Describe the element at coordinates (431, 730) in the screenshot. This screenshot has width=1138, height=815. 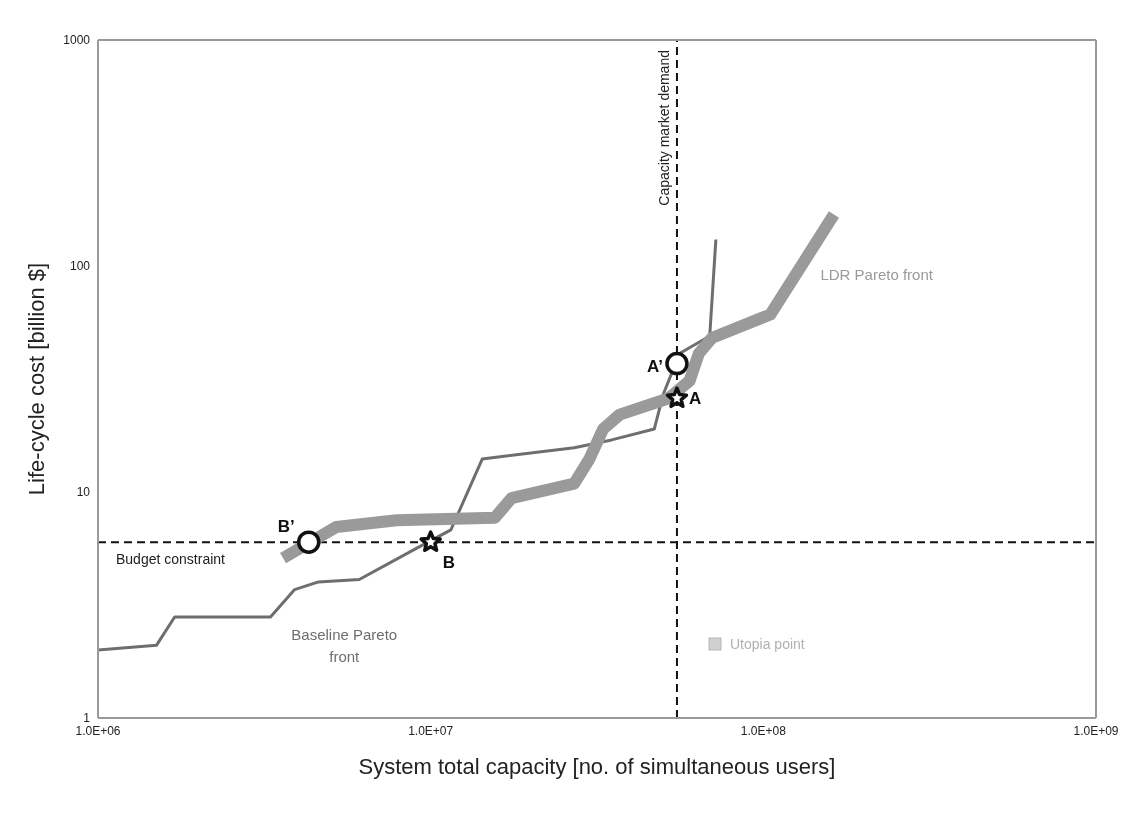
I see `x-tick-label: 1.0E+07` at that location.